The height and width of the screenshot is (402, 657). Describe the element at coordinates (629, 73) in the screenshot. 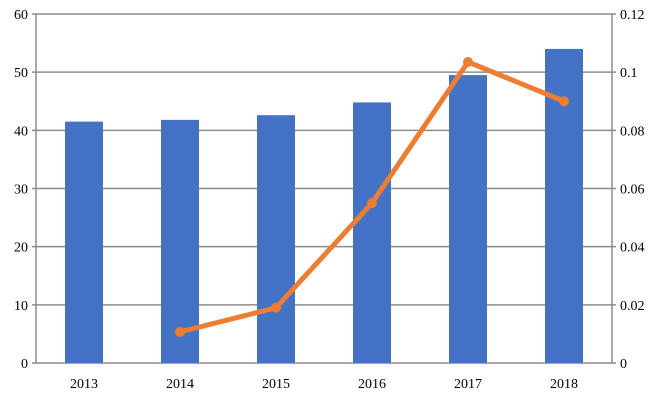

I see `y-right-tick-label: 0.1` at that location.